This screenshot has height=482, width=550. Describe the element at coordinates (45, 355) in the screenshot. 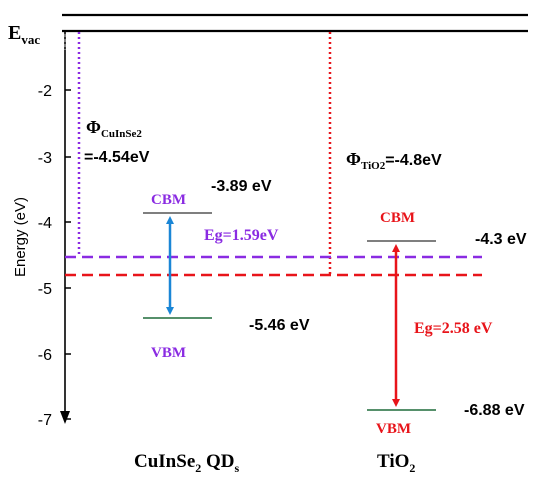

I see `tick-label: -6` at that location.